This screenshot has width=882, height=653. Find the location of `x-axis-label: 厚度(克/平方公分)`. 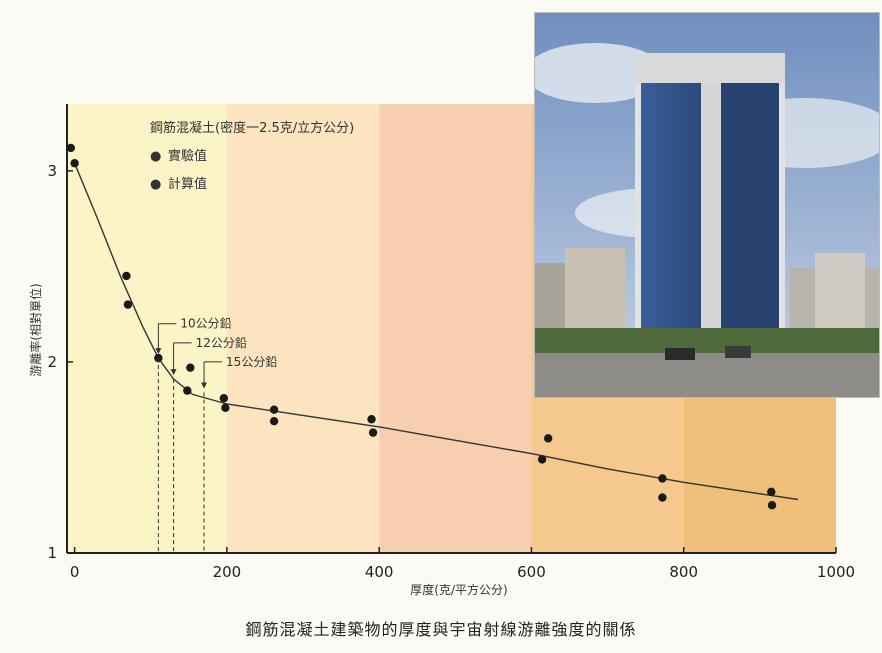

x-axis-label: 厚度(克/平方公分) is located at coordinates (458, 589).